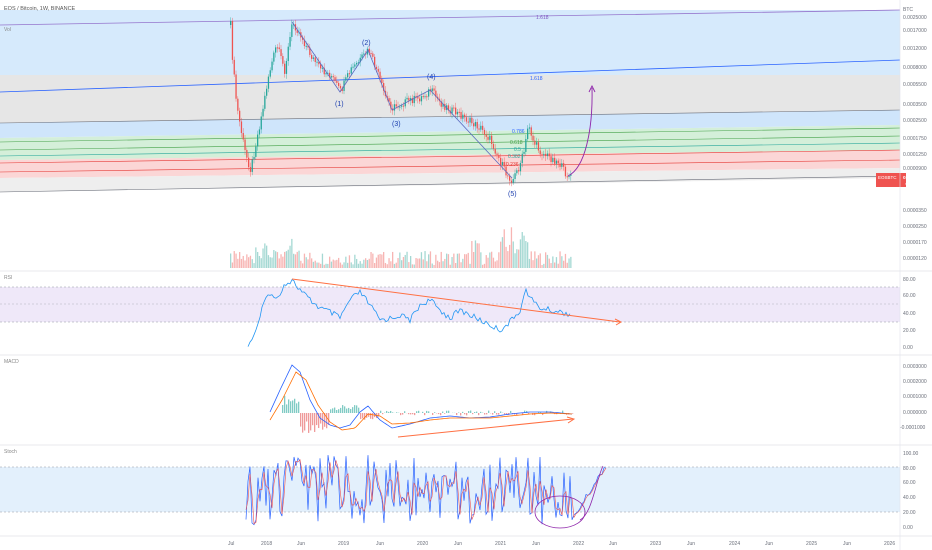 Image resolution: width=932 pixels, height=550 pixels. What do you see at coordinates (401, 247) in the screenshot?
I see `volume-pane` at bounding box center [401, 247].